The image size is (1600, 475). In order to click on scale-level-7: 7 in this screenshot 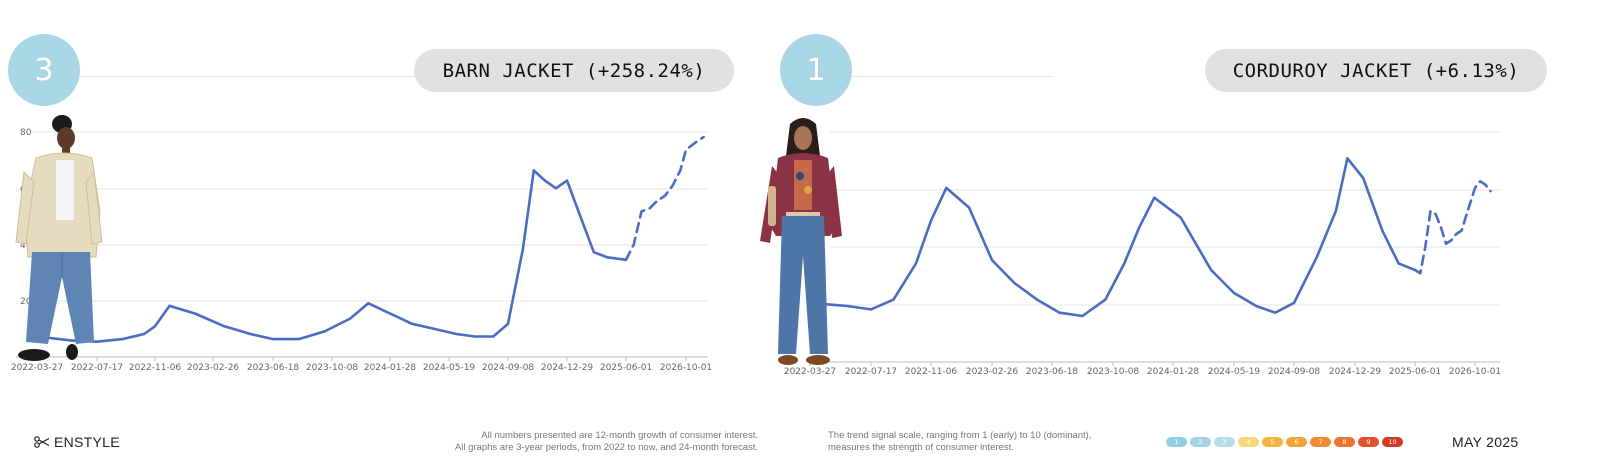, I will do `click(1320, 442)`.